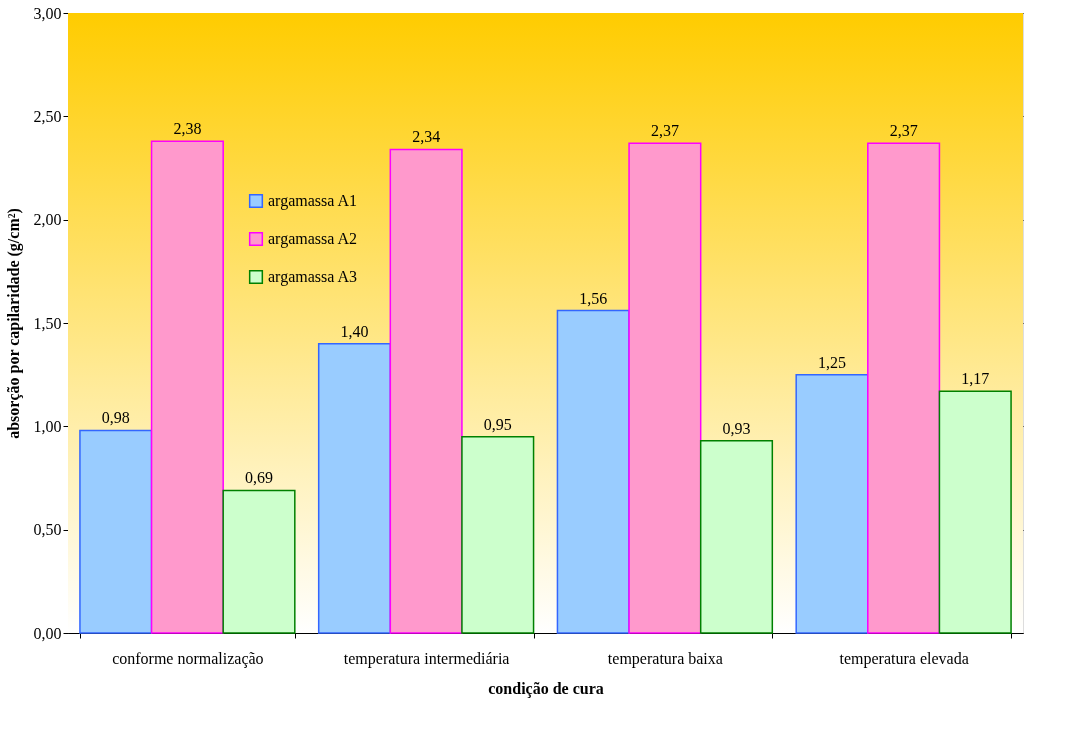 The height and width of the screenshot is (733, 1065). Describe the element at coordinates (313, 239) in the screenshot. I see `legend-label: argamassa A2` at that location.